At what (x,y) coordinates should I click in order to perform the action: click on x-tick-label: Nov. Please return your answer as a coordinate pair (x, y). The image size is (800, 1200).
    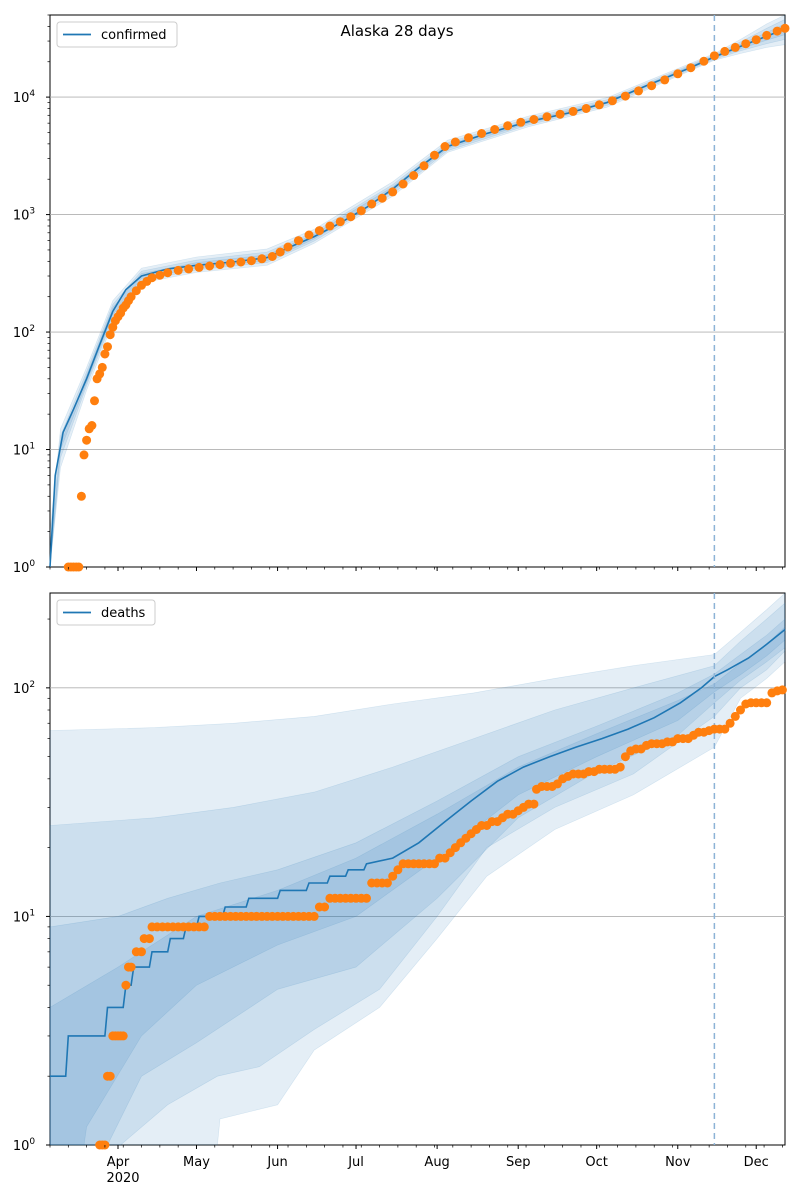
    Looking at the image, I should click on (678, 1162).